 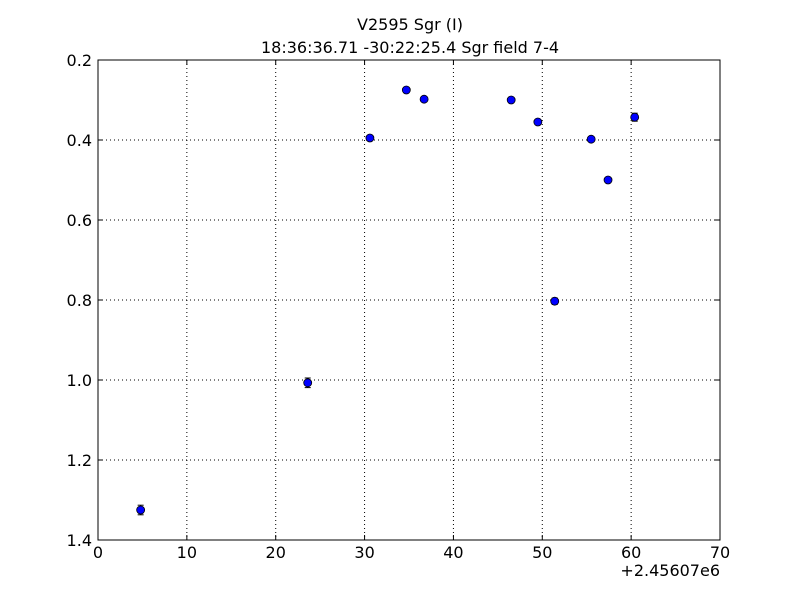 What do you see at coordinates (670, 570) in the screenshot?
I see `x-offset-label: +2.45607e6` at bounding box center [670, 570].